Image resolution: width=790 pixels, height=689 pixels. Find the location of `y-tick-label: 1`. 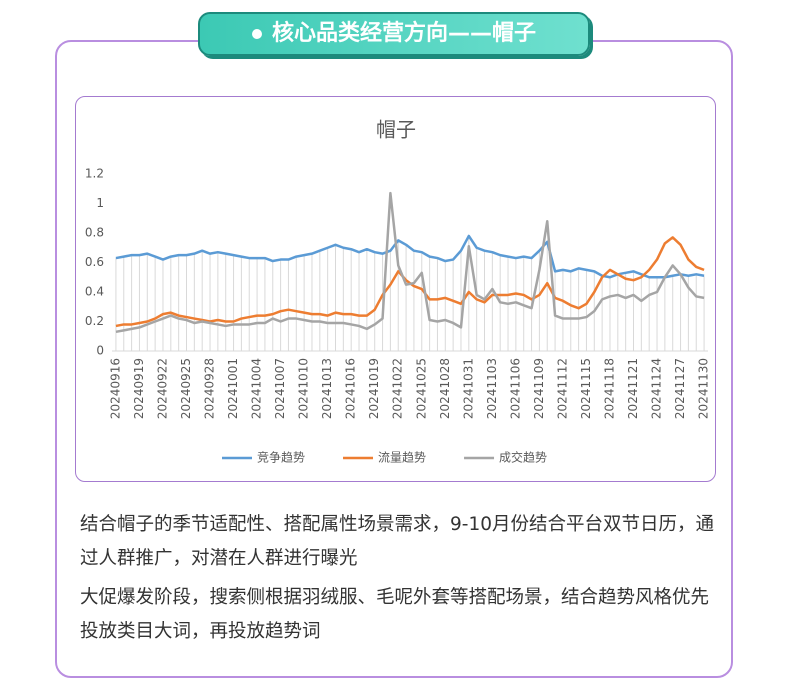

y-tick-label: 1 is located at coordinates (100, 203).